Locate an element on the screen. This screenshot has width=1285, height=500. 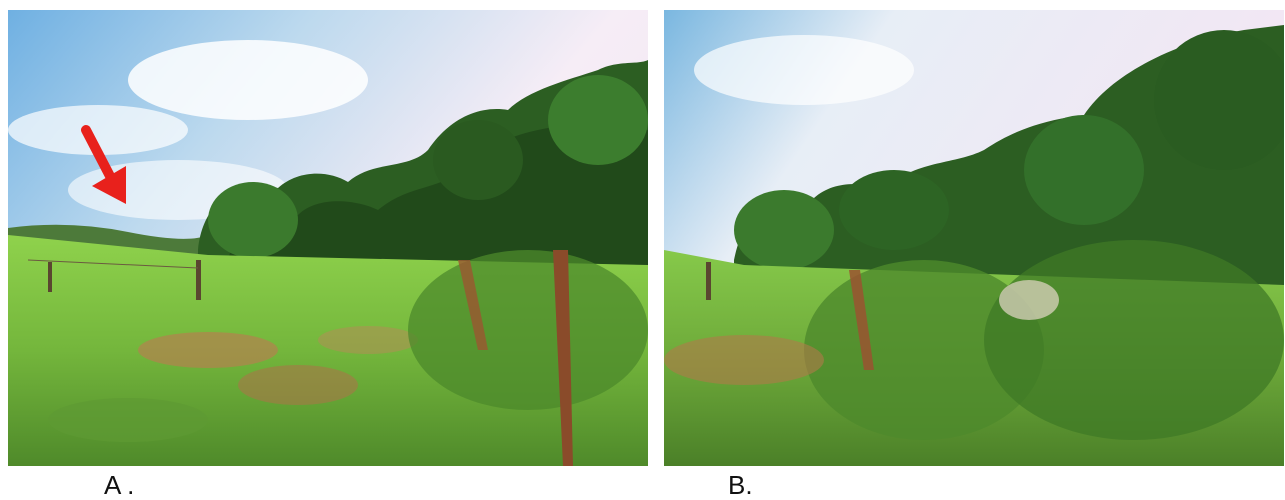
caption-a: A . is located at coordinates (119, 485).